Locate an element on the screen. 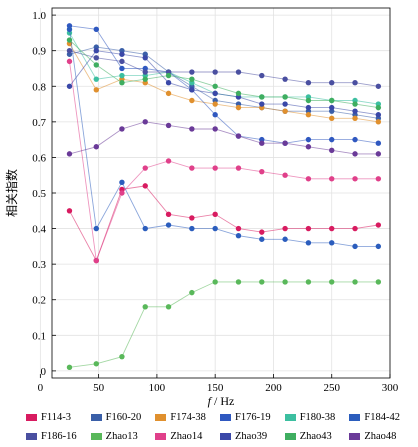 This screenshot has height=447, width=418. legend-item: Zhao14 is located at coordinates (187, 436).